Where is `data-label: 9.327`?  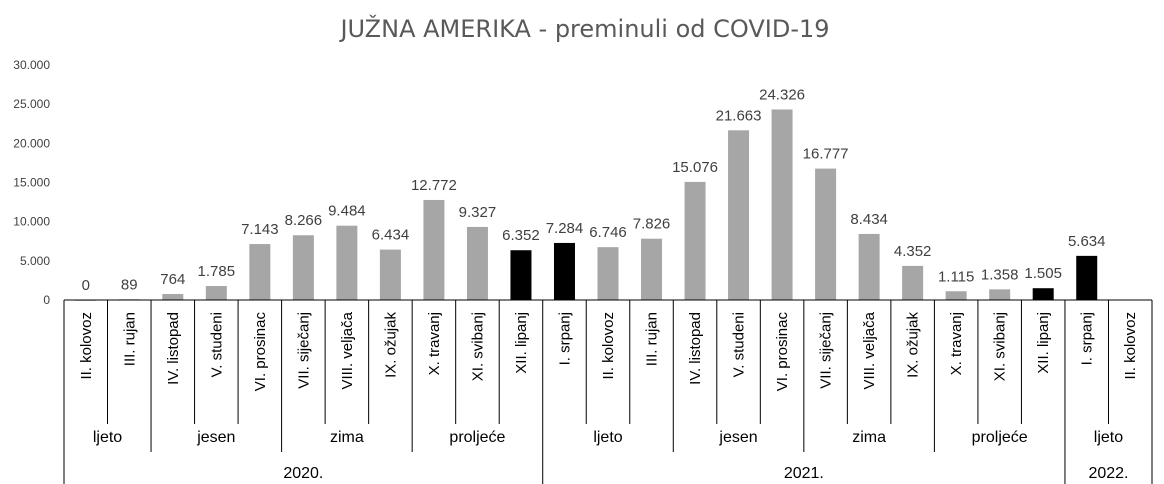 data-label: 9.327 is located at coordinates (478, 212).